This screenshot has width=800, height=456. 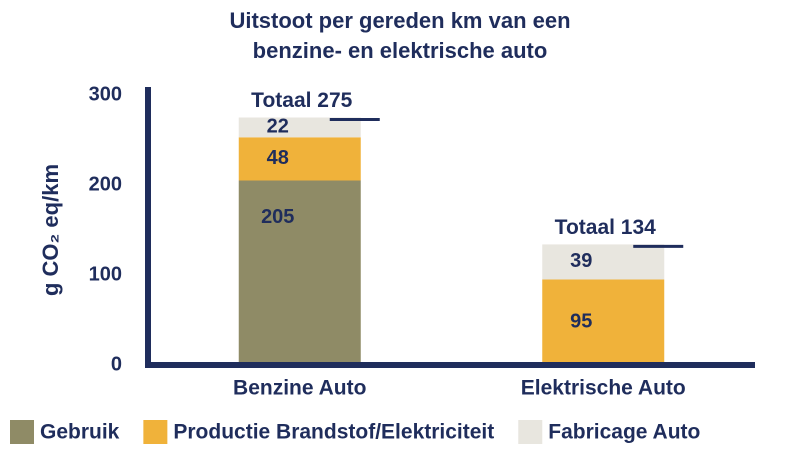 I want to click on legend-label: Fabricage Auto, so click(x=624, y=432).